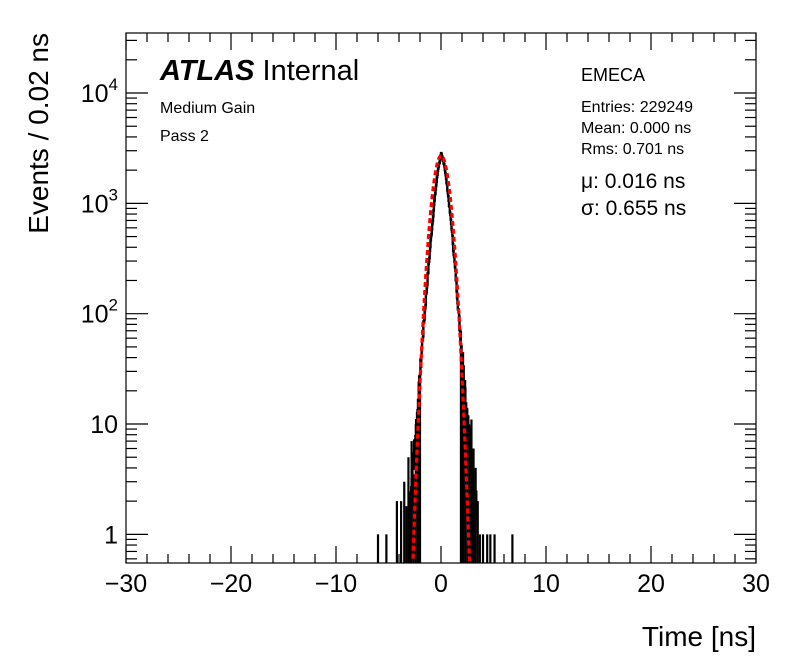  What do you see at coordinates (113, 84) in the screenshot?
I see `y-tick-exponent: 4` at bounding box center [113, 84].